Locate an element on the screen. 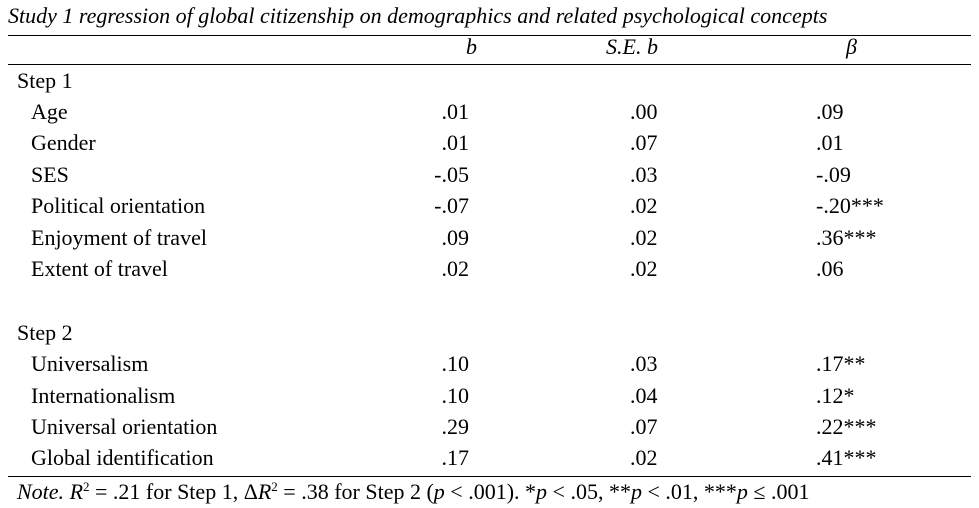  note-lead: Note. is located at coordinates (41, 491).